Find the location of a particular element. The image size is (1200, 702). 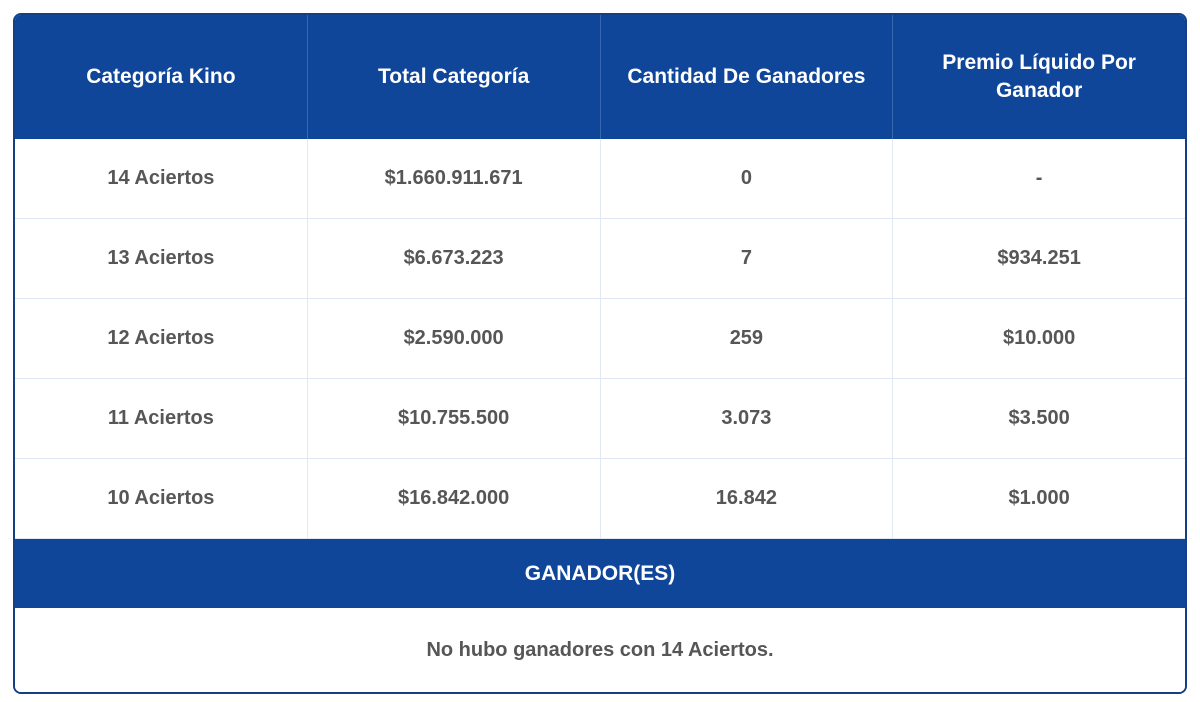

column-header-label: Cantidad De Ganadores is located at coordinates (746, 76).